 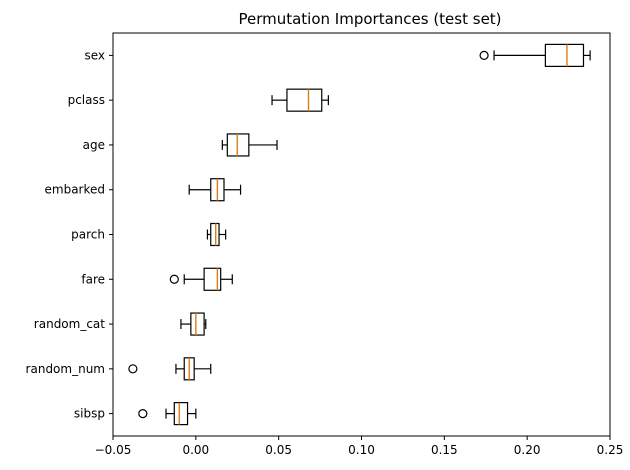 I want to click on x-tick-label: 0.20, so click(x=527, y=450).